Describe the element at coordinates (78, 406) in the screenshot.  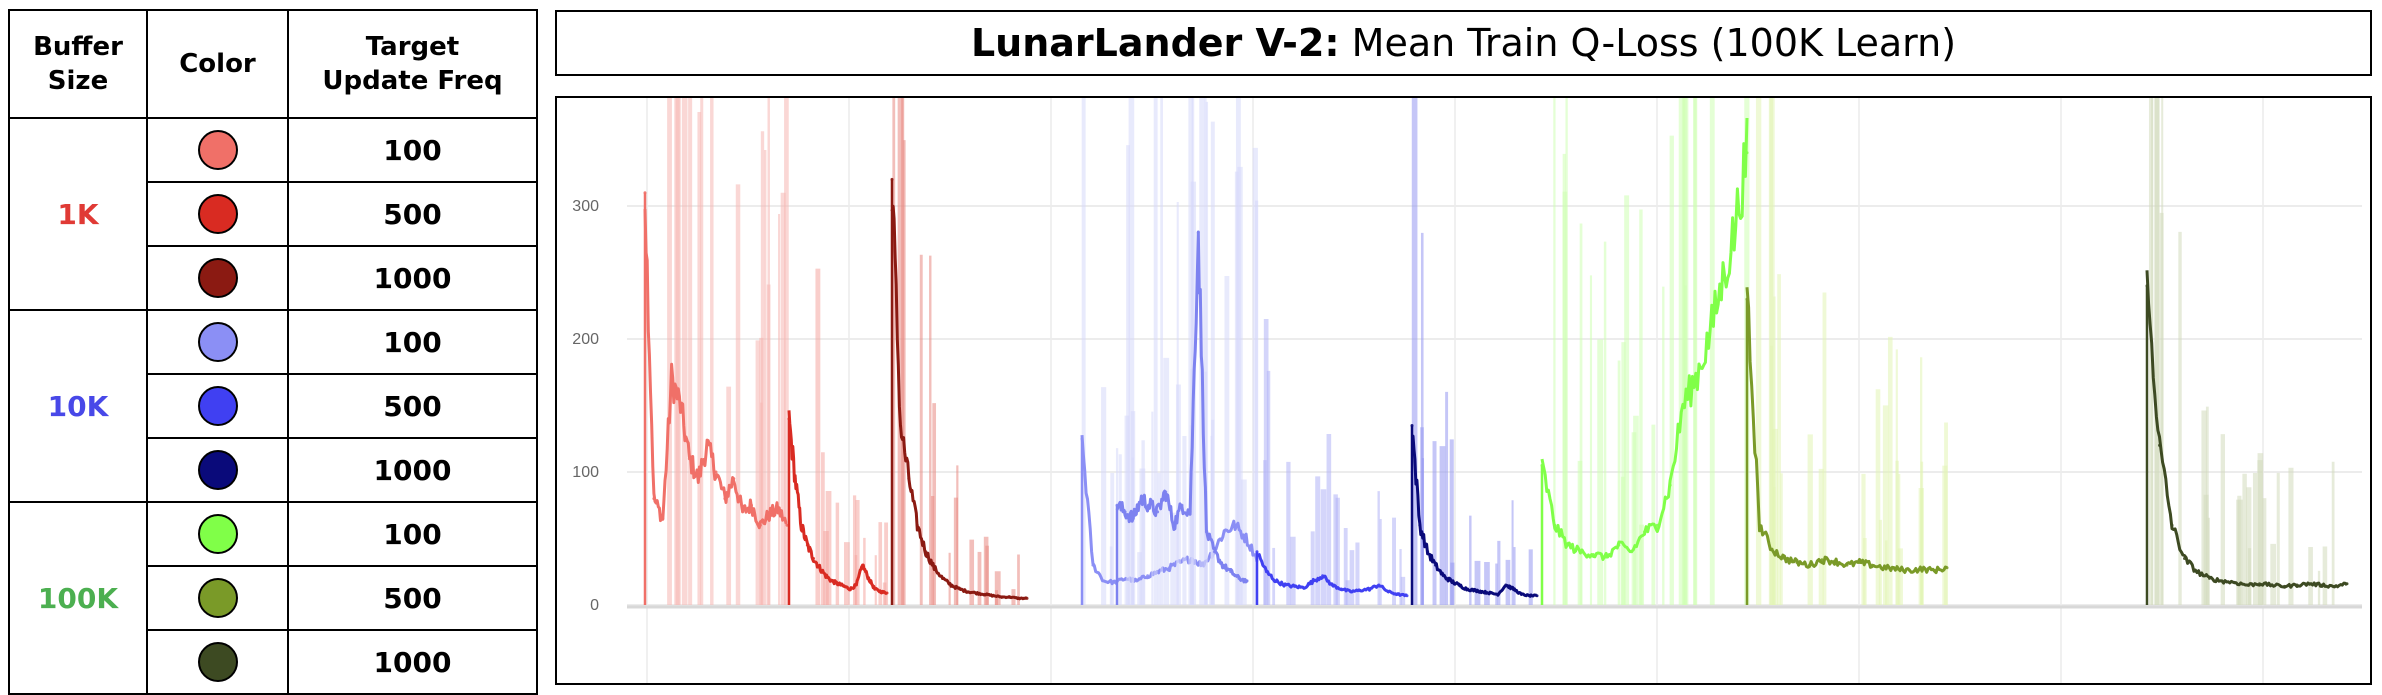
I see `buffer-size-cell: 10K` at that location.